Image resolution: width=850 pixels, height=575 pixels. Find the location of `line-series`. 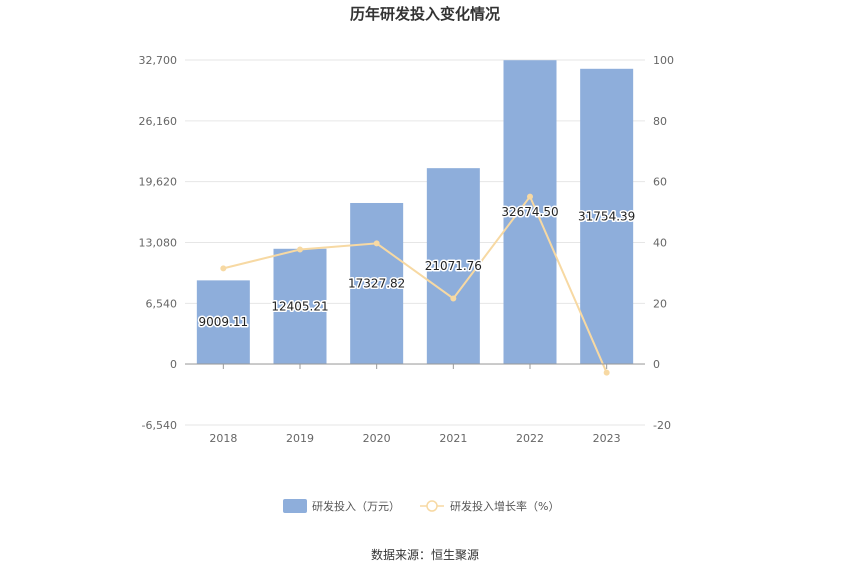

line-series is located at coordinates (415, 284).